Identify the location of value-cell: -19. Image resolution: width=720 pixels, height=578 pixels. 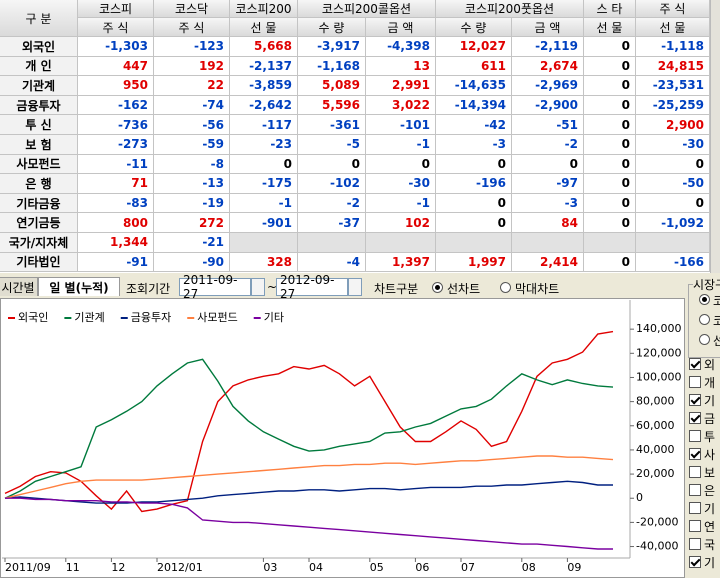
(192, 203).